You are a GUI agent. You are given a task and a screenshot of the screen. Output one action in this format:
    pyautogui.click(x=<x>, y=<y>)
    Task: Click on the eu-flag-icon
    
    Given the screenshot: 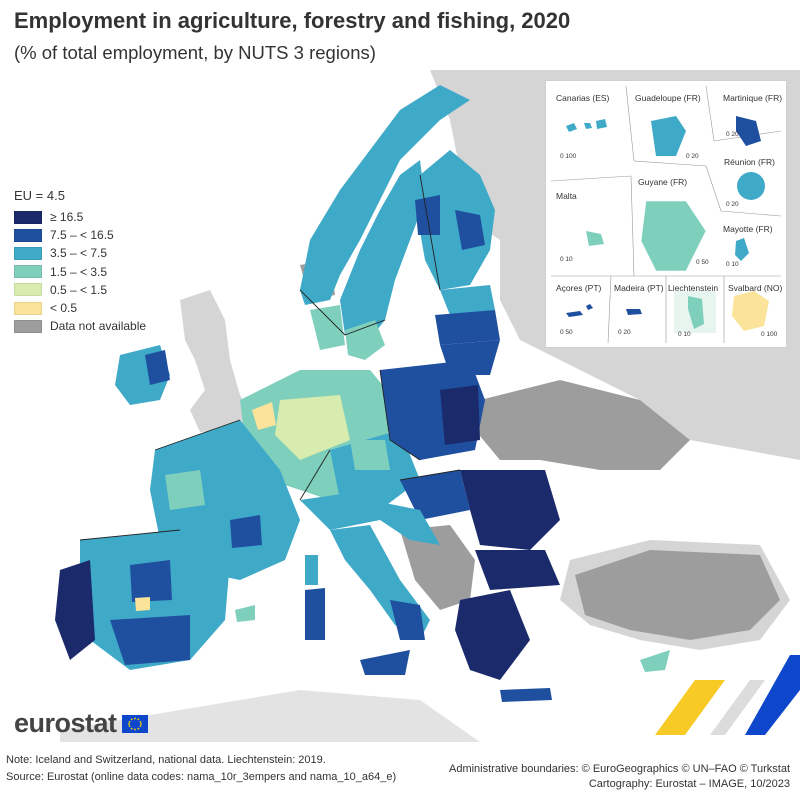 What is the action you would take?
    pyautogui.click(x=134, y=723)
    